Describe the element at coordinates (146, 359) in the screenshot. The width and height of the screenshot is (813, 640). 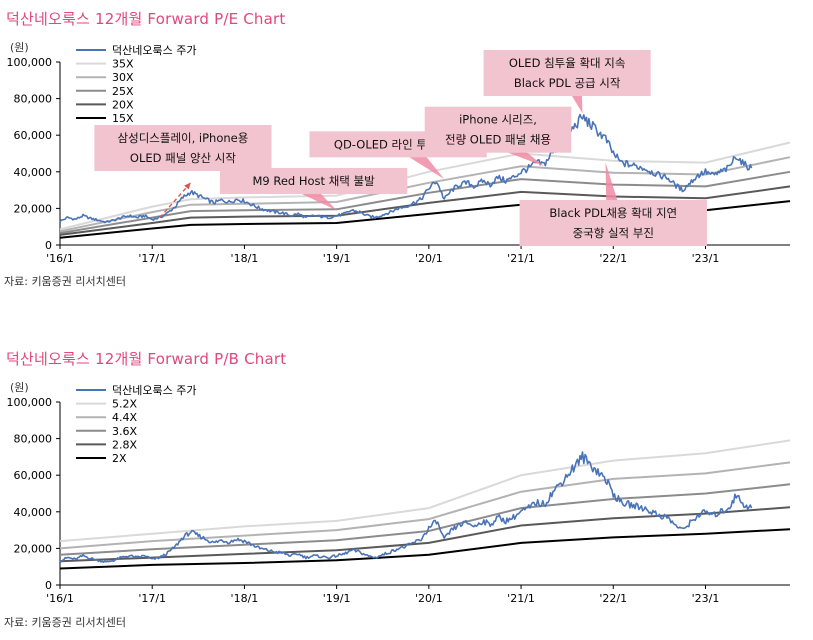
I see `chart-title: 덕산네오룩스 12개월 Forward P/B Chart` at that location.